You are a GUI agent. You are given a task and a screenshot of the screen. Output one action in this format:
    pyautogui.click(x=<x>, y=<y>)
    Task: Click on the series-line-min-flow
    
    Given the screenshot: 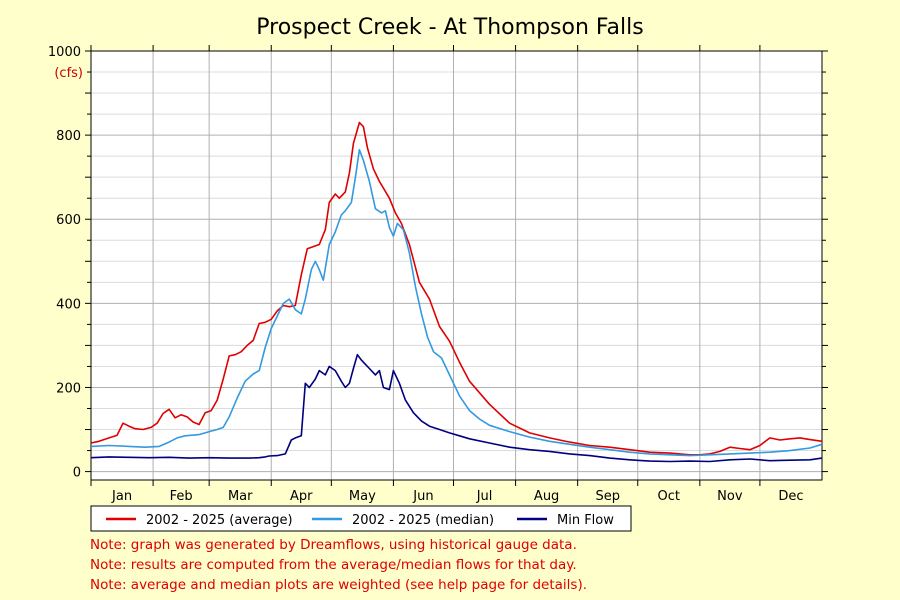 What is the action you would take?
    pyautogui.click(x=456, y=408)
    